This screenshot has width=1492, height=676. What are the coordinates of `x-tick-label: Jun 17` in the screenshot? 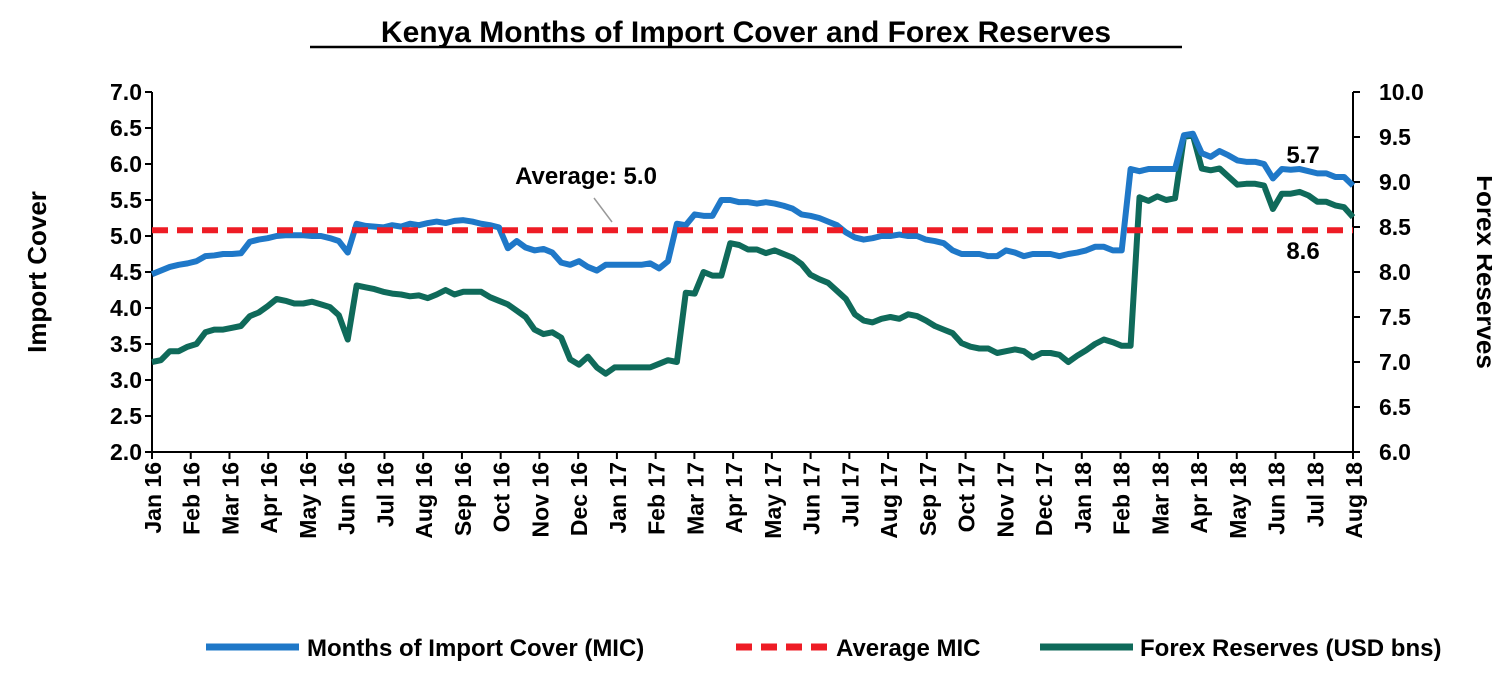 It's located at (812, 498).